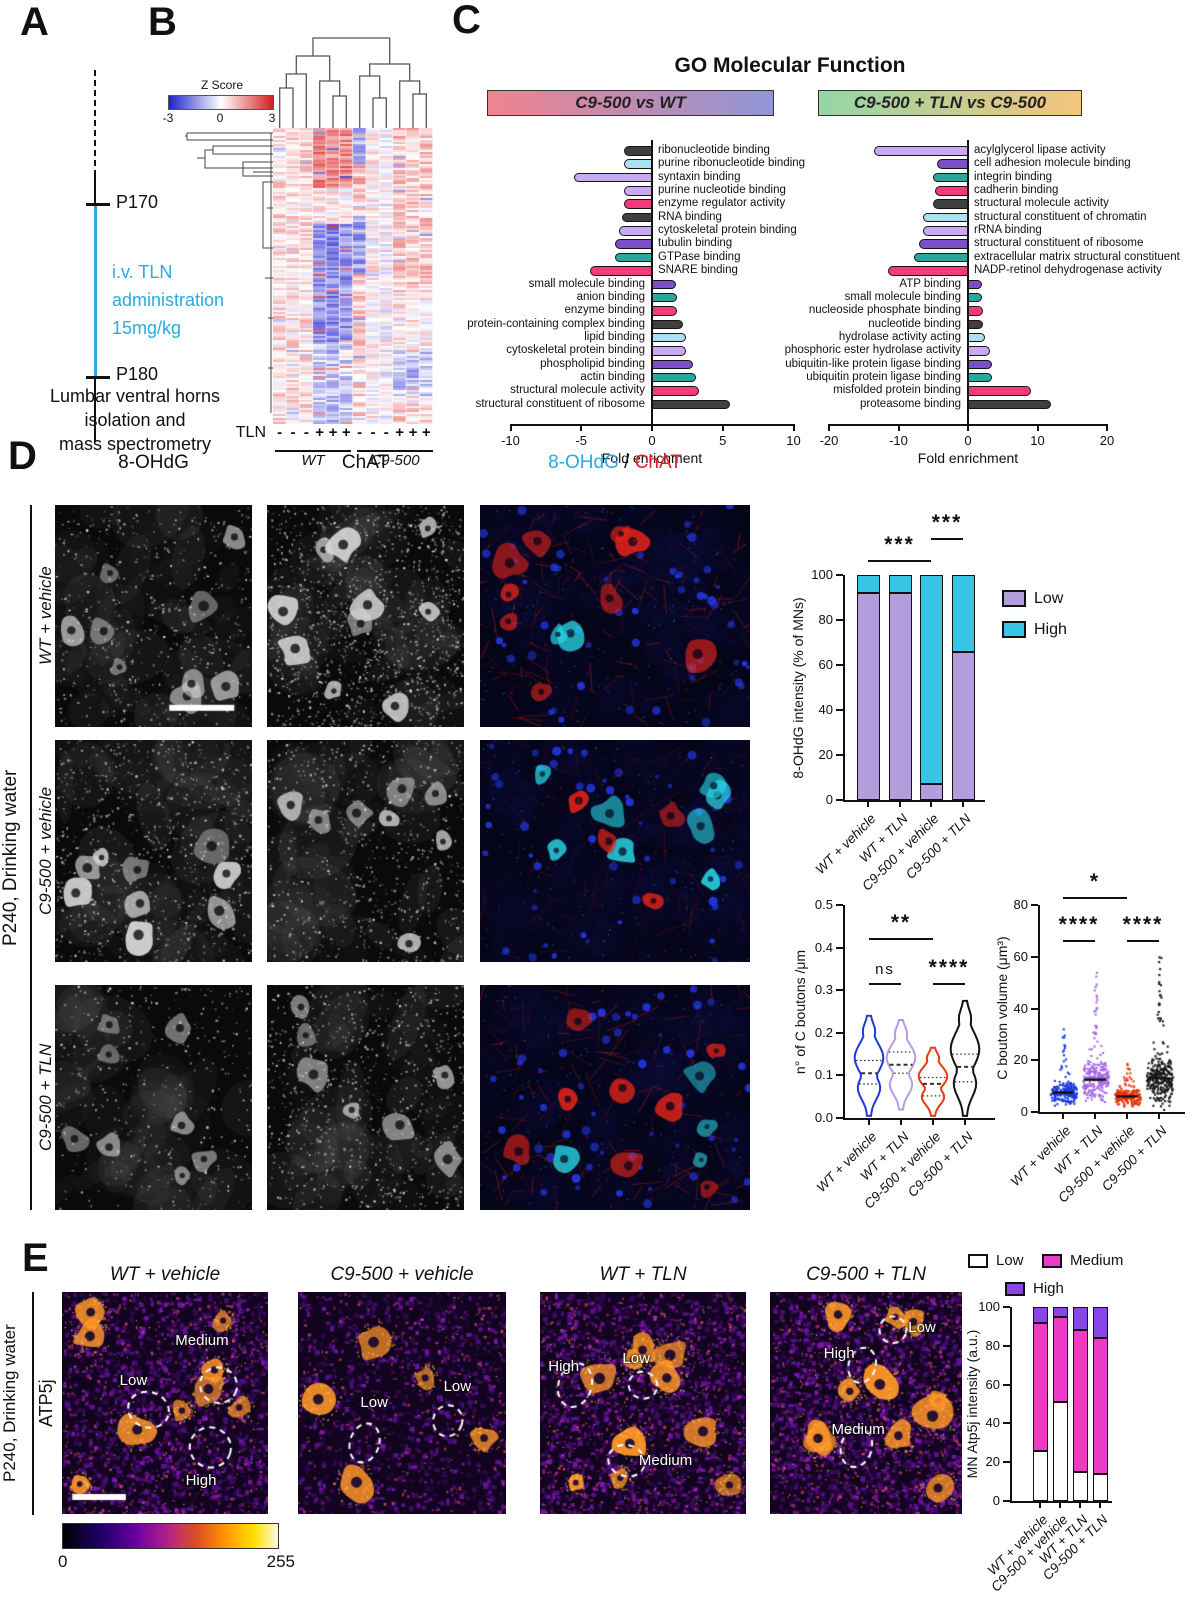 The height and width of the screenshot is (1619, 1200). What do you see at coordinates (695, 243) in the screenshot?
I see `go-term-label: tubulin binding` at bounding box center [695, 243].